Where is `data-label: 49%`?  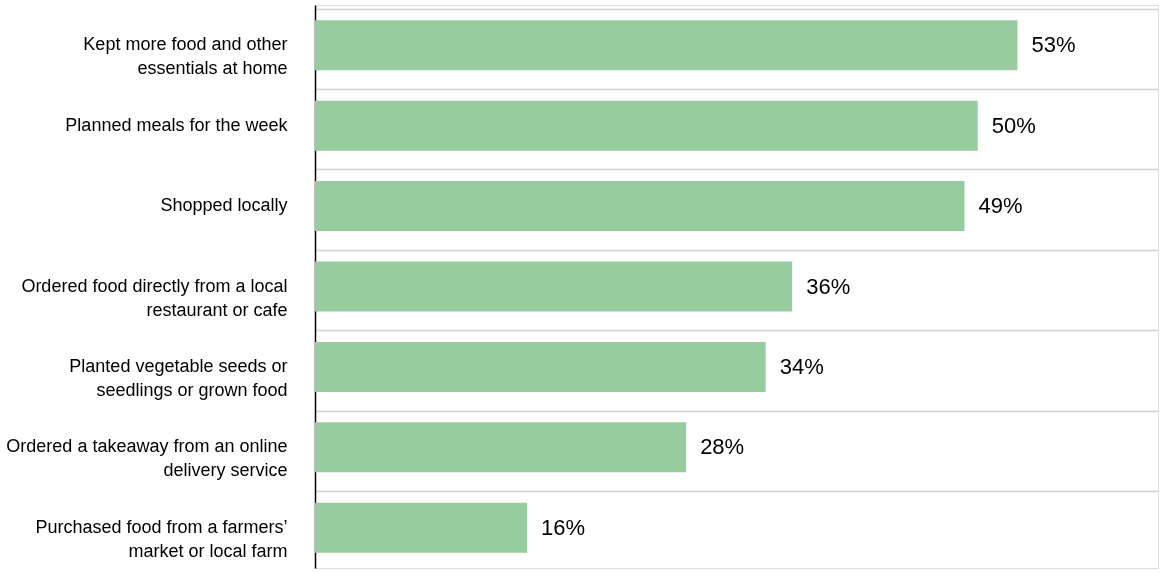
data-label: 49% is located at coordinates (1000, 206).